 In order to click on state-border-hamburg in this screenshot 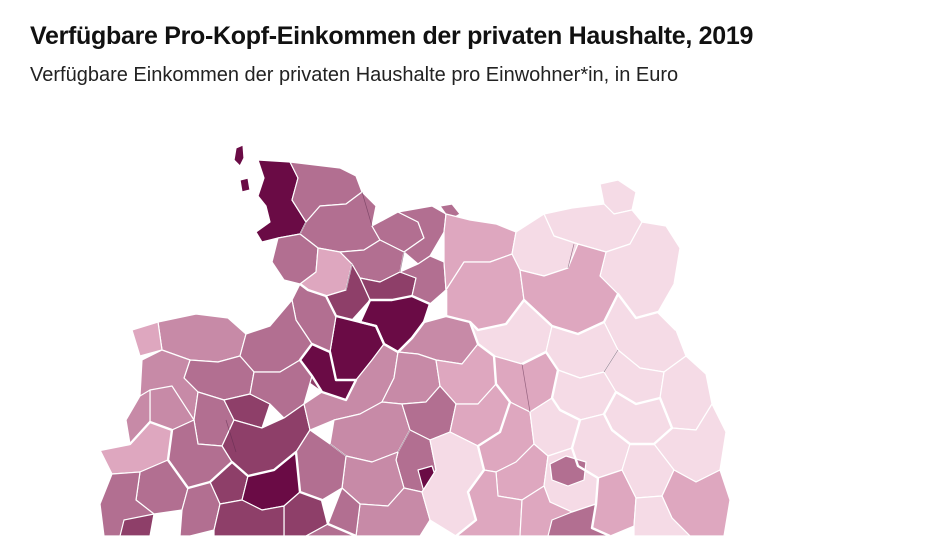, I will do `click(395, 324)`.